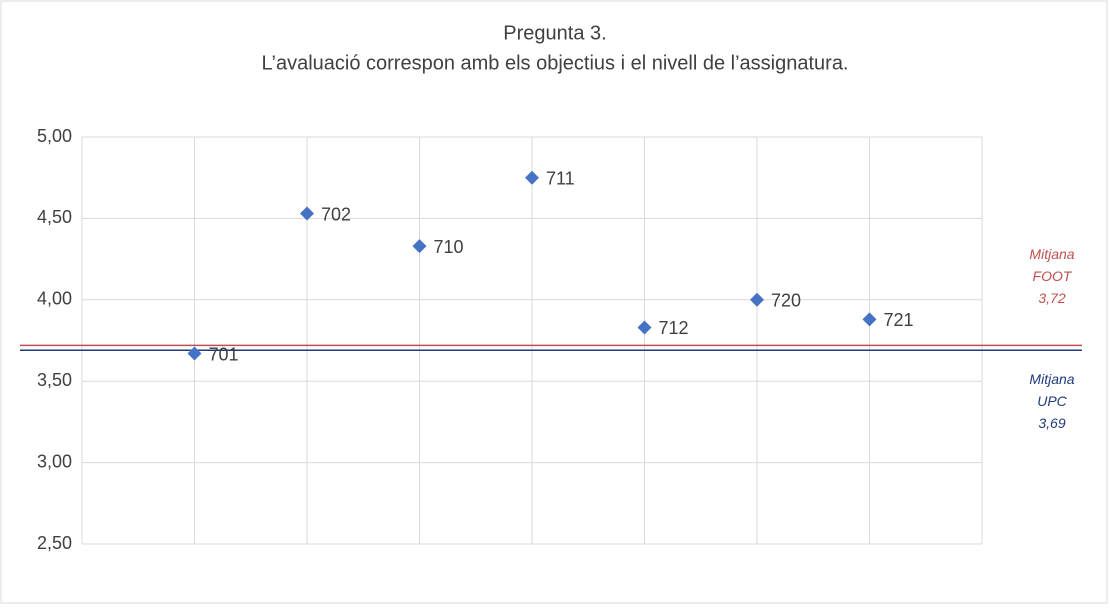 Image resolution: width=1110 pixels, height=611 pixels. I want to click on data-label: 721, so click(899, 320).